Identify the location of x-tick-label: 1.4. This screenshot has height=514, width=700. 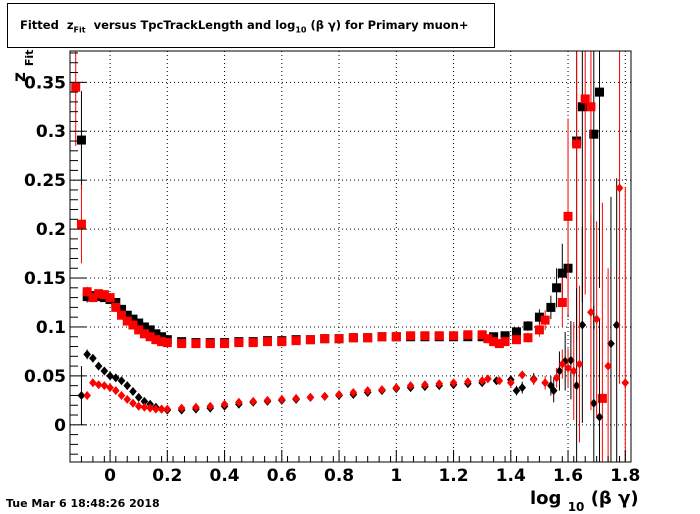
(511, 476).